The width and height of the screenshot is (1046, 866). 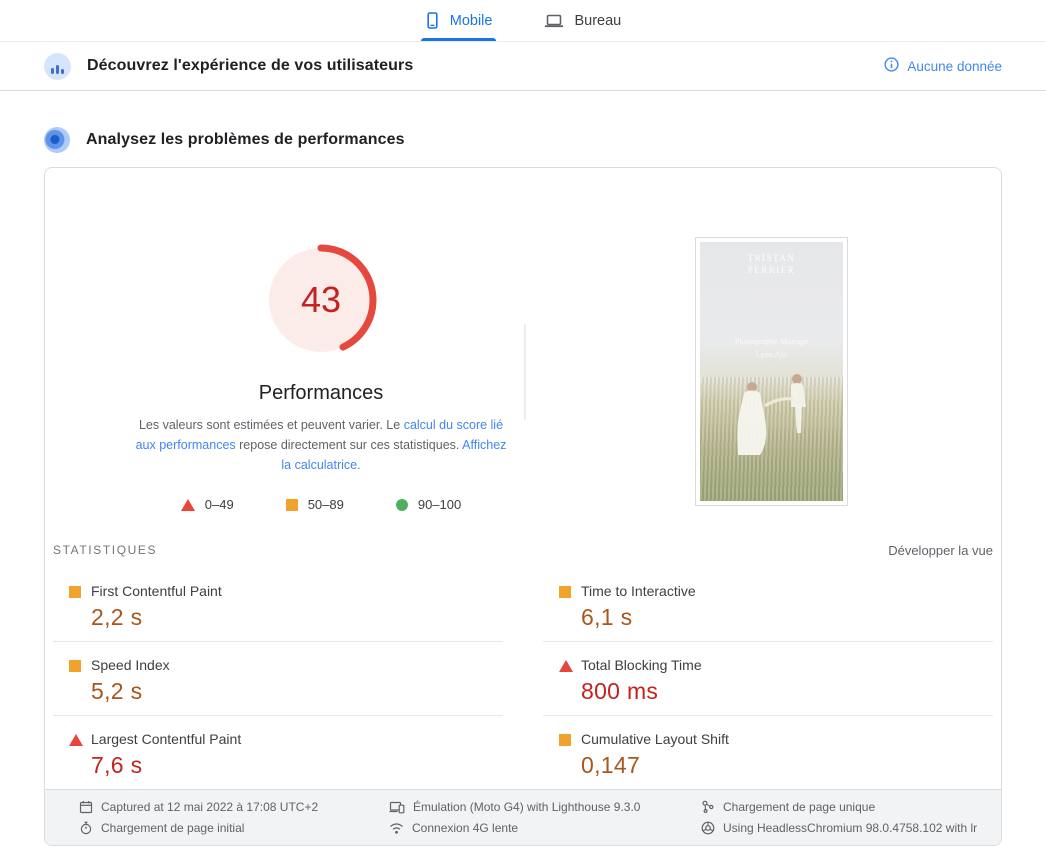 What do you see at coordinates (554, 21) in the screenshot?
I see `laptop-icon` at bounding box center [554, 21].